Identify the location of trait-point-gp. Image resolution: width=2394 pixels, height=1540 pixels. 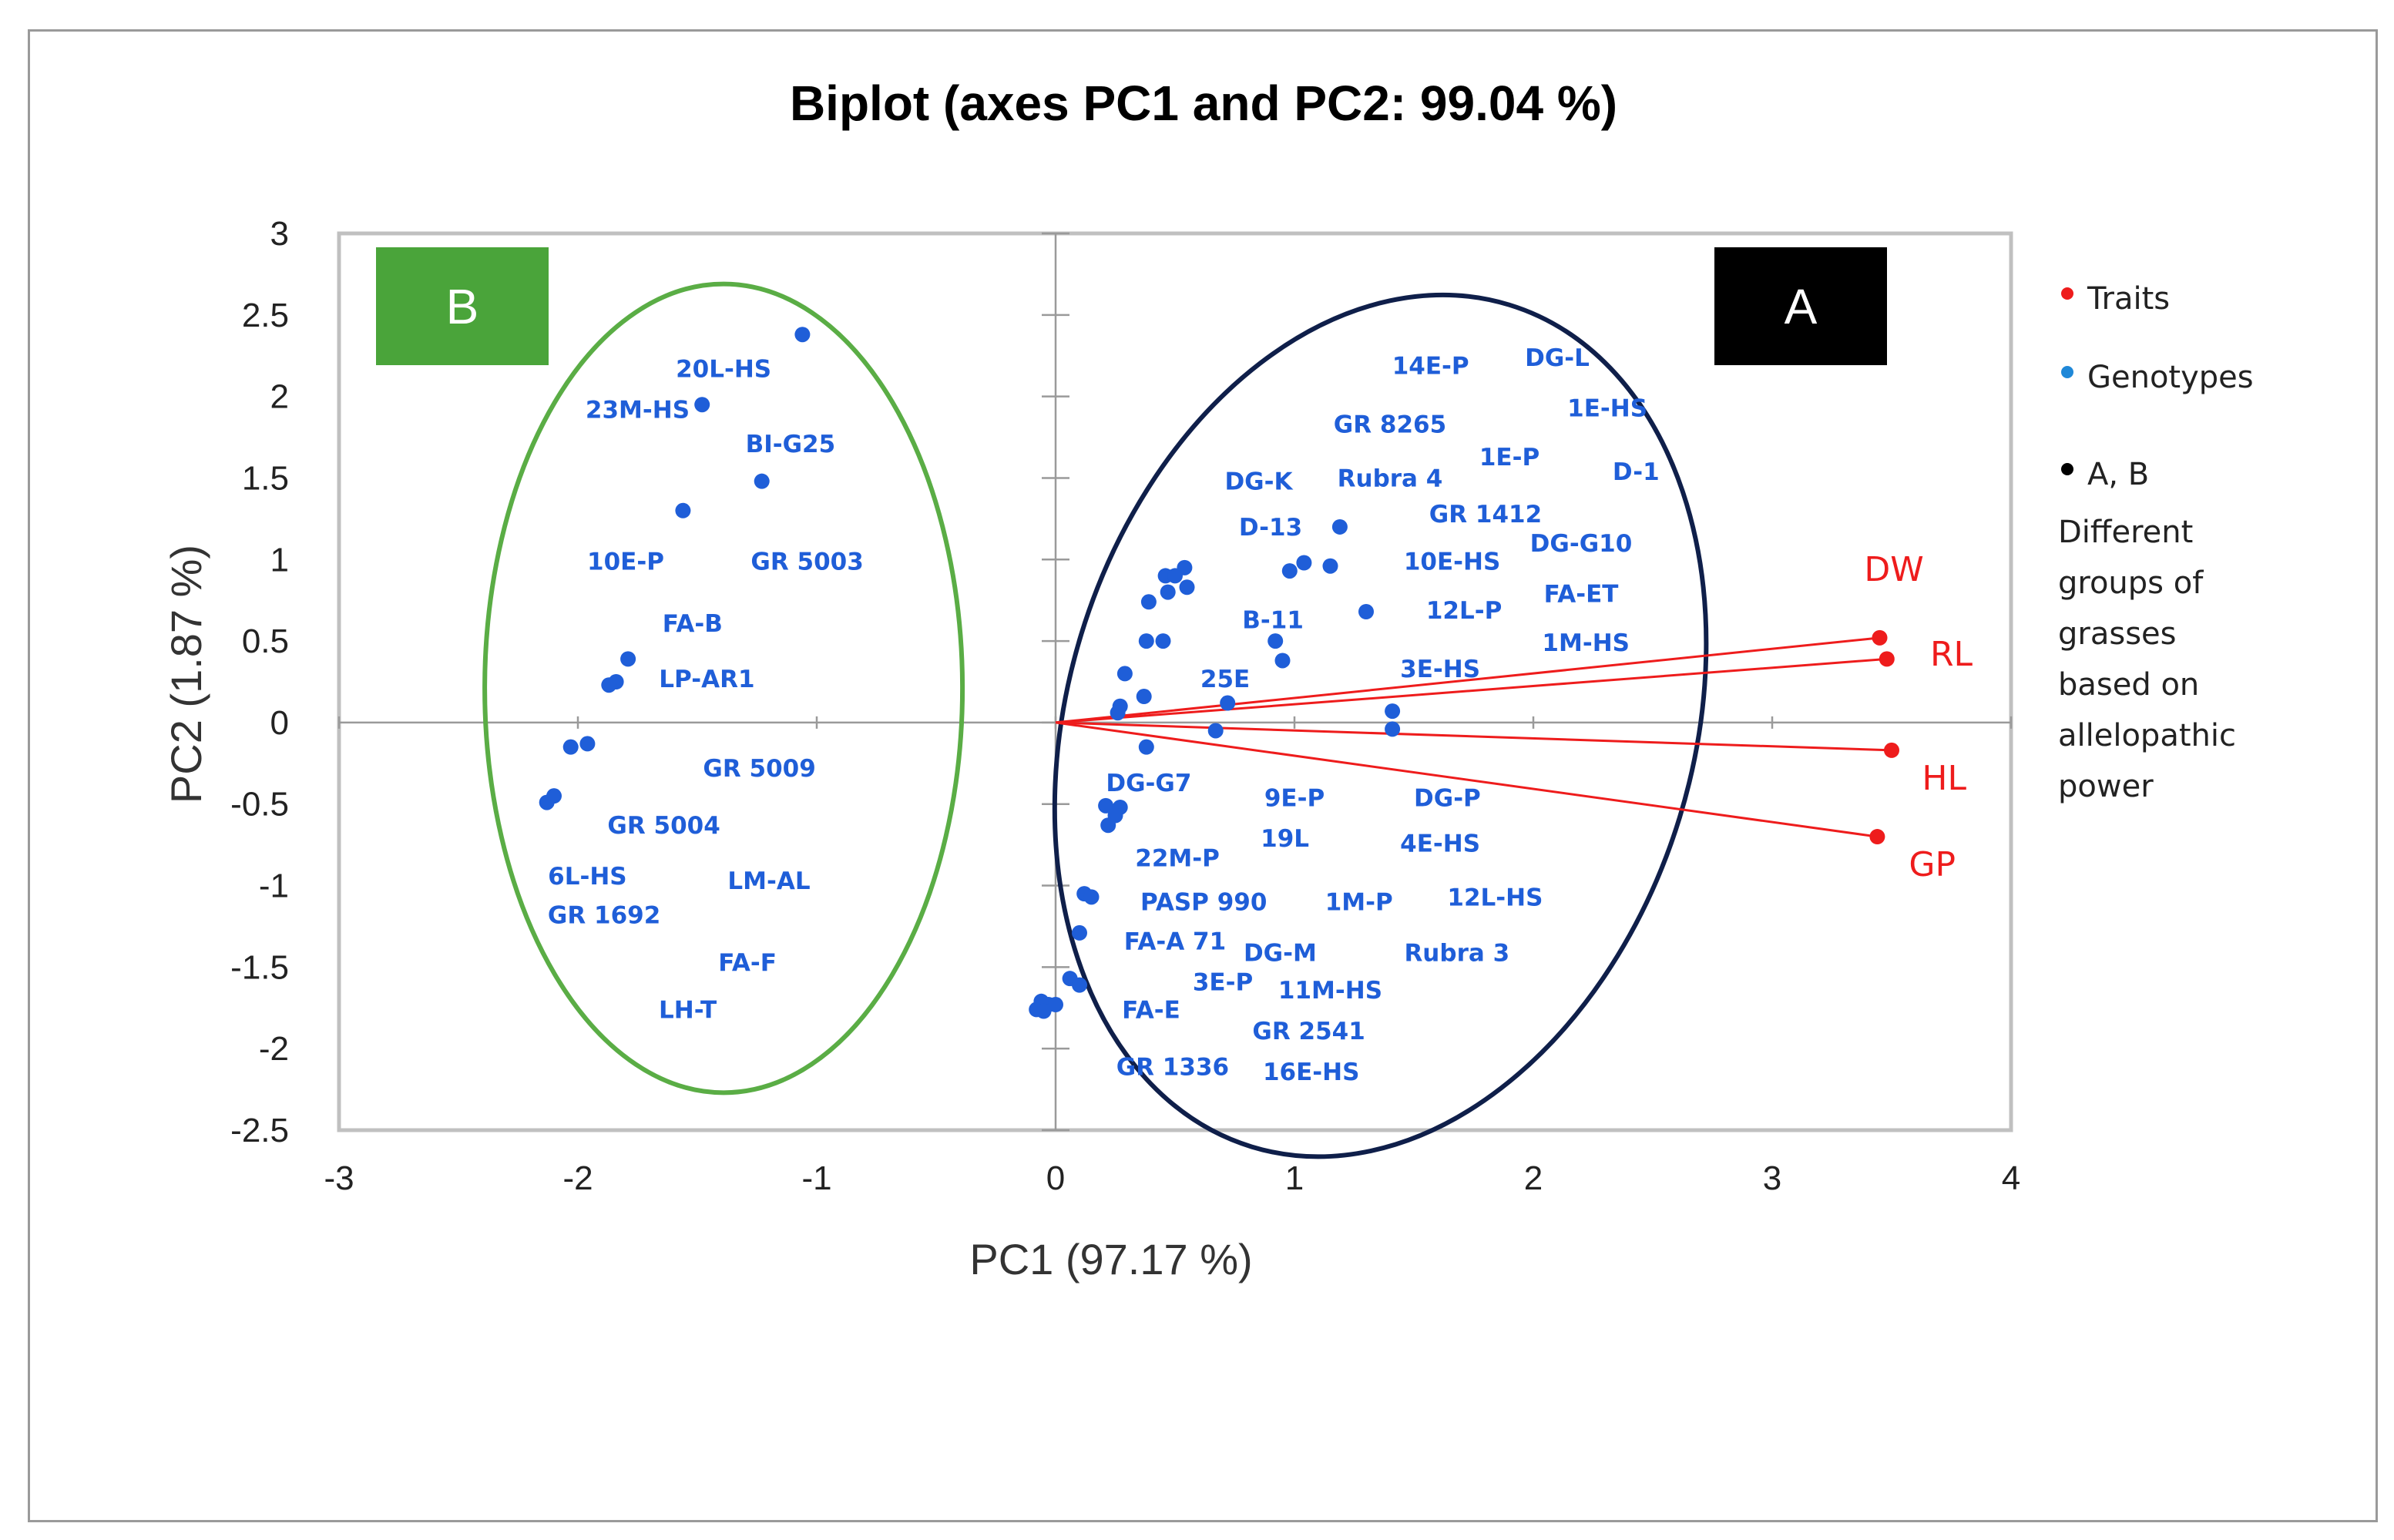
(1877, 837).